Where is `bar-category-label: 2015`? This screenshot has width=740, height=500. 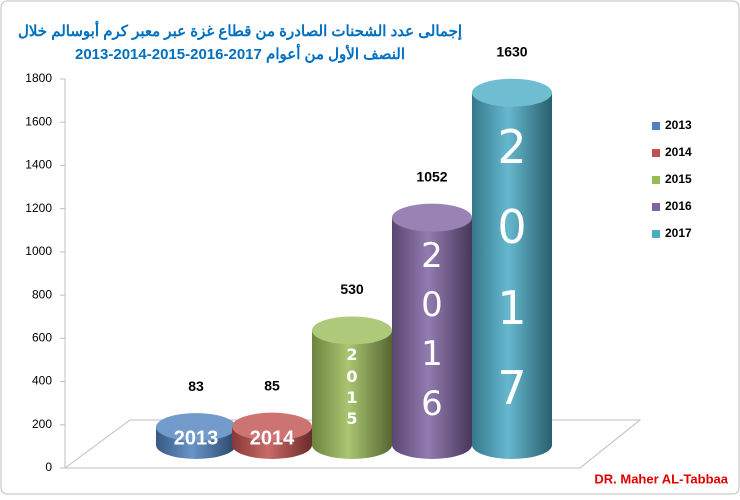
bar-category-label: 2015 is located at coordinates (352, 386).